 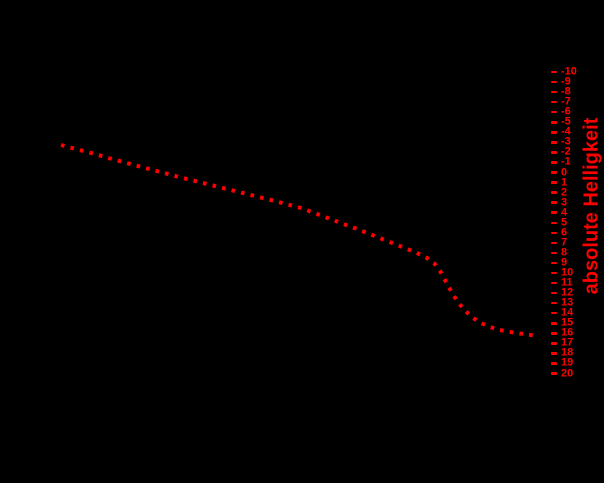 I want to click on right-axis-tick-label: -4, so click(x=566, y=131).